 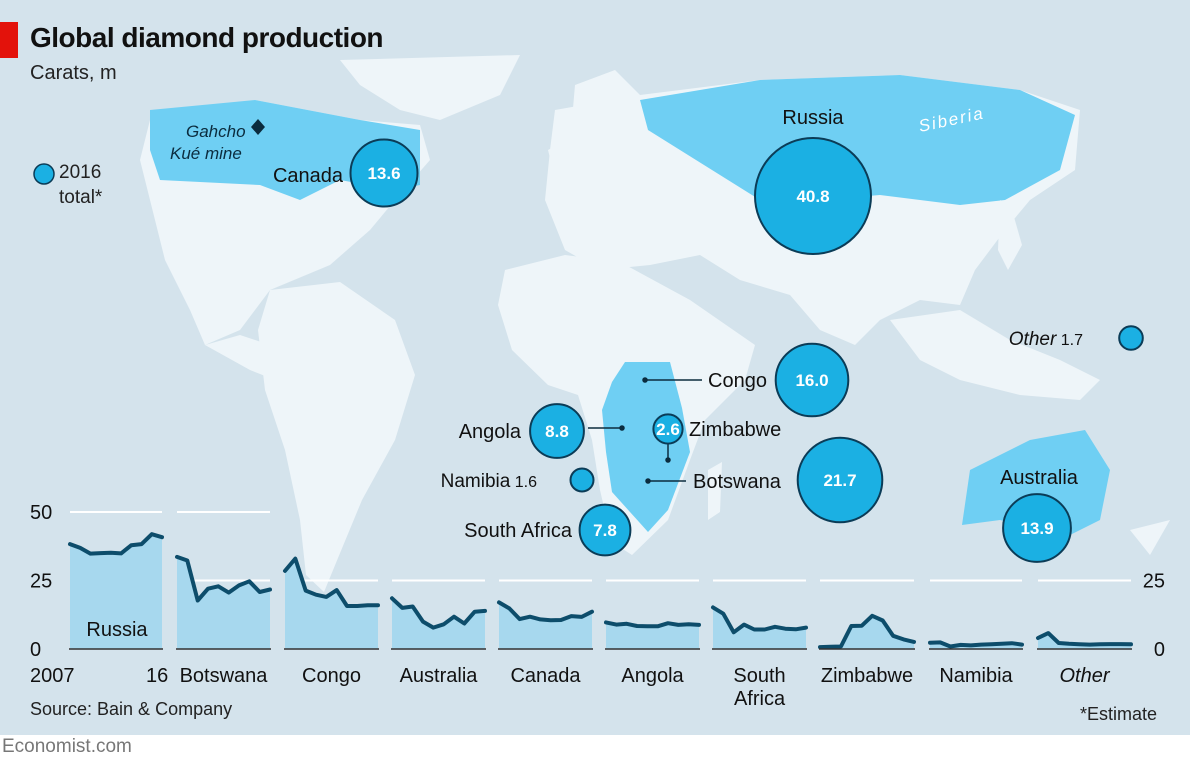 What do you see at coordinates (80, 172) in the screenshot?
I see `legend-label-1: 2016` at bounding box center [80, 172].